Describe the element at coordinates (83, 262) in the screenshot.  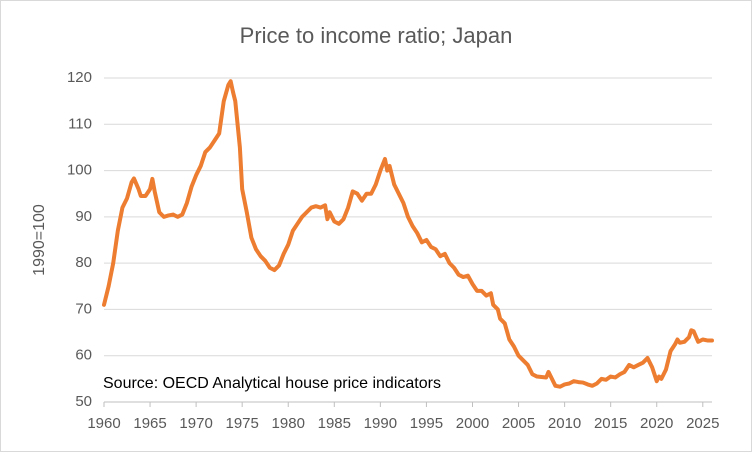
I see `y-tick-label: 80` at that location.